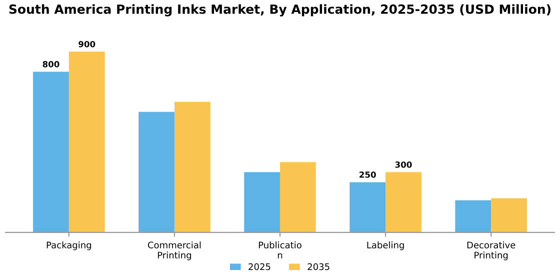  I want to click on legend-label: 2035, so click(319, 266).